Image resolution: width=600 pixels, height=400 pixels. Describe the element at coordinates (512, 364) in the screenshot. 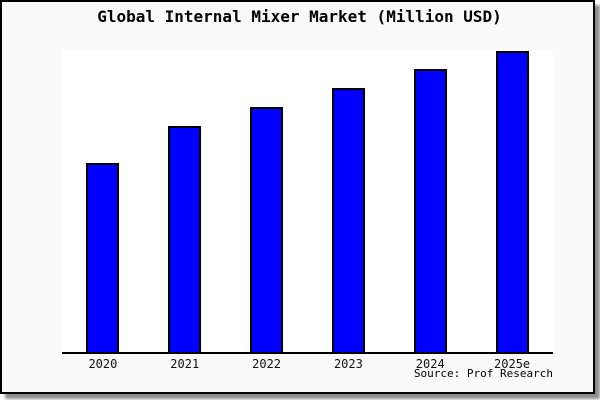

I see `x-axis-label-2025e: 2025e` at that location.